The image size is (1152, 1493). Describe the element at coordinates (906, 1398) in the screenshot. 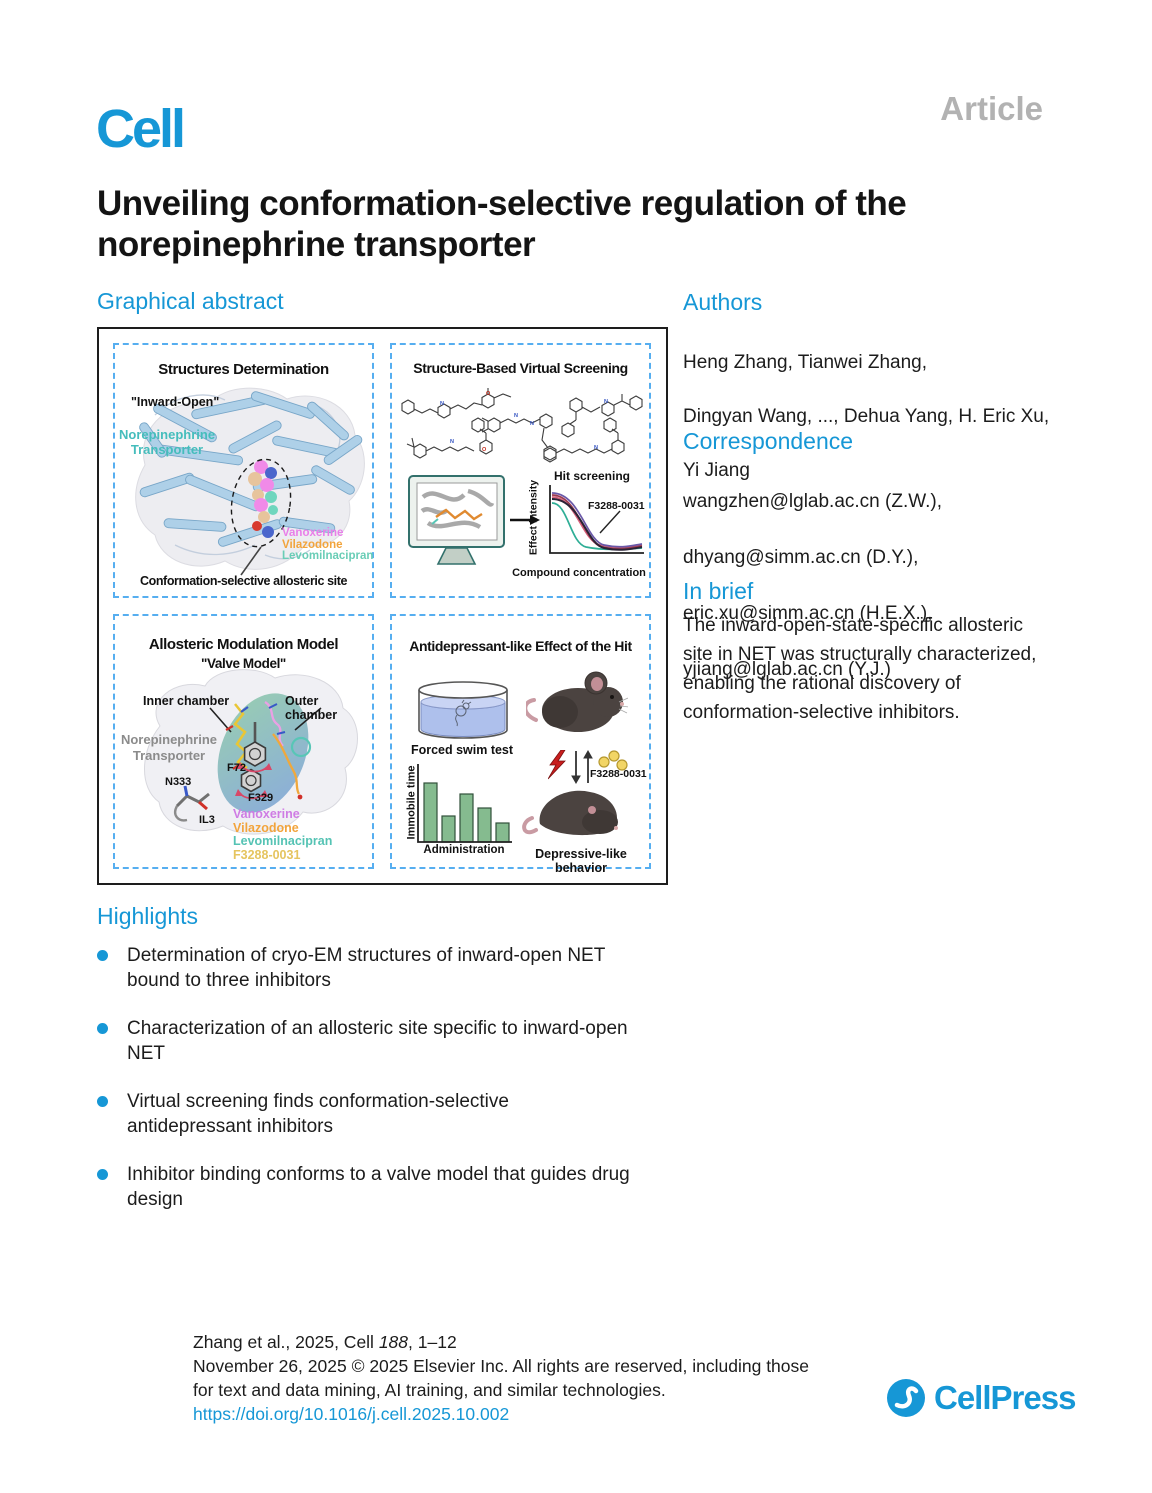

I see `cellpress-glyph-icon` at that location.